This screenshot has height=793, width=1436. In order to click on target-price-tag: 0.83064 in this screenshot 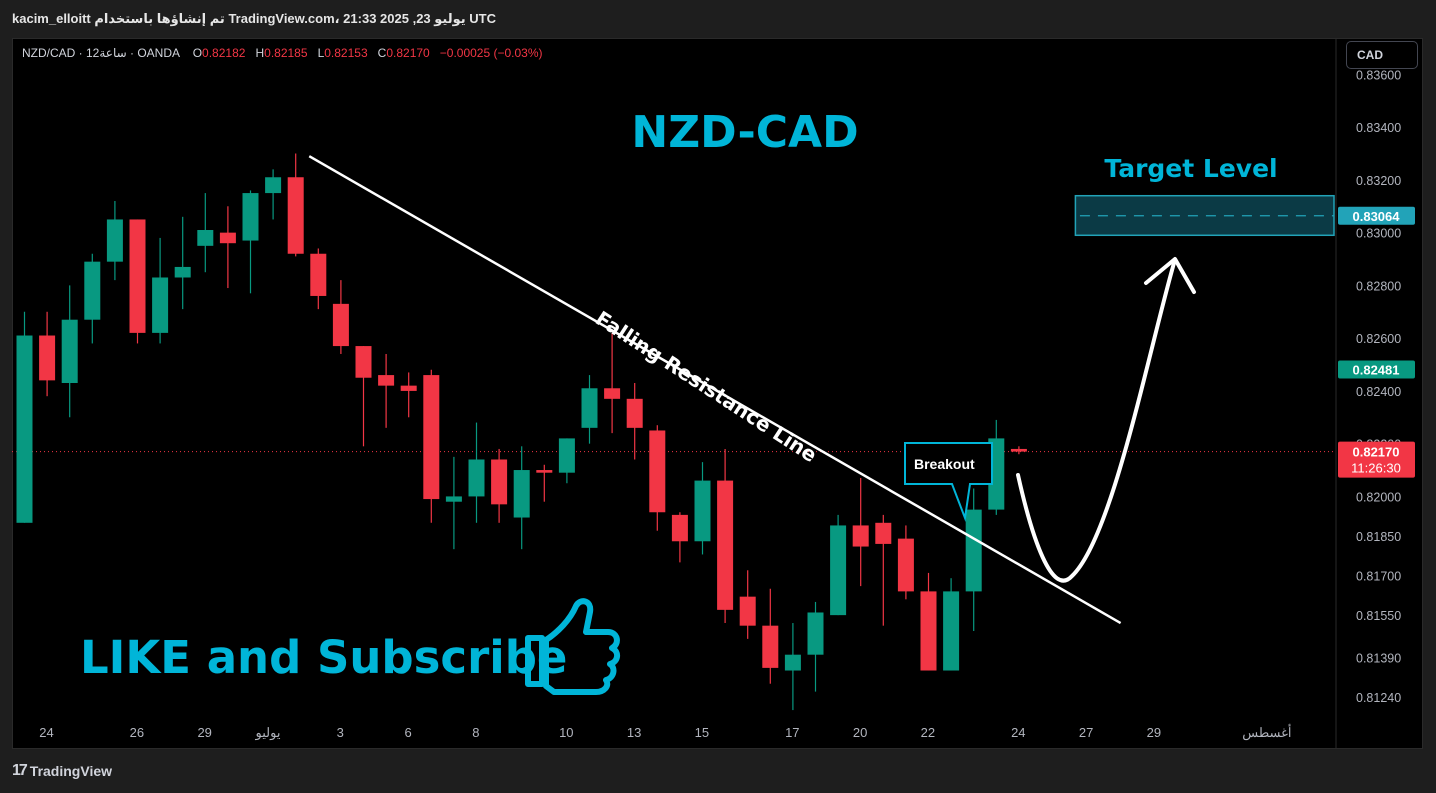, I will do `click(1377, 216)`.